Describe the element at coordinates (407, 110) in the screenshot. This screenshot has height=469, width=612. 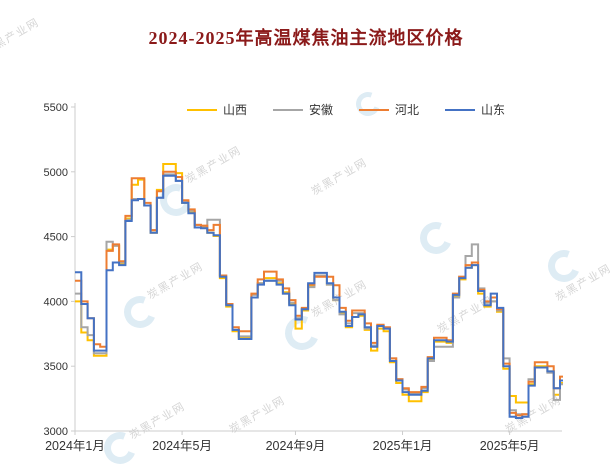
I see `legend-item-label: 河北` at that location.